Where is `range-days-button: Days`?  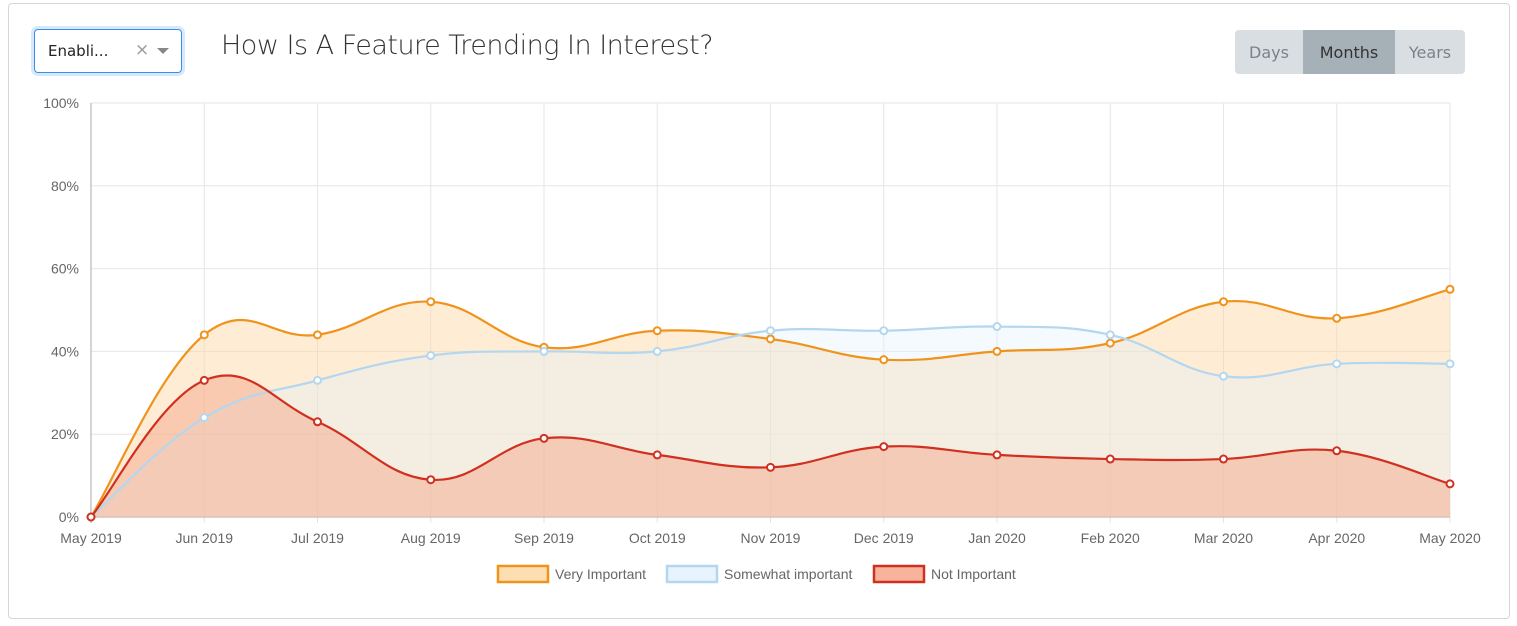 range-days-button: Days is located at coordinates (1269, 52).